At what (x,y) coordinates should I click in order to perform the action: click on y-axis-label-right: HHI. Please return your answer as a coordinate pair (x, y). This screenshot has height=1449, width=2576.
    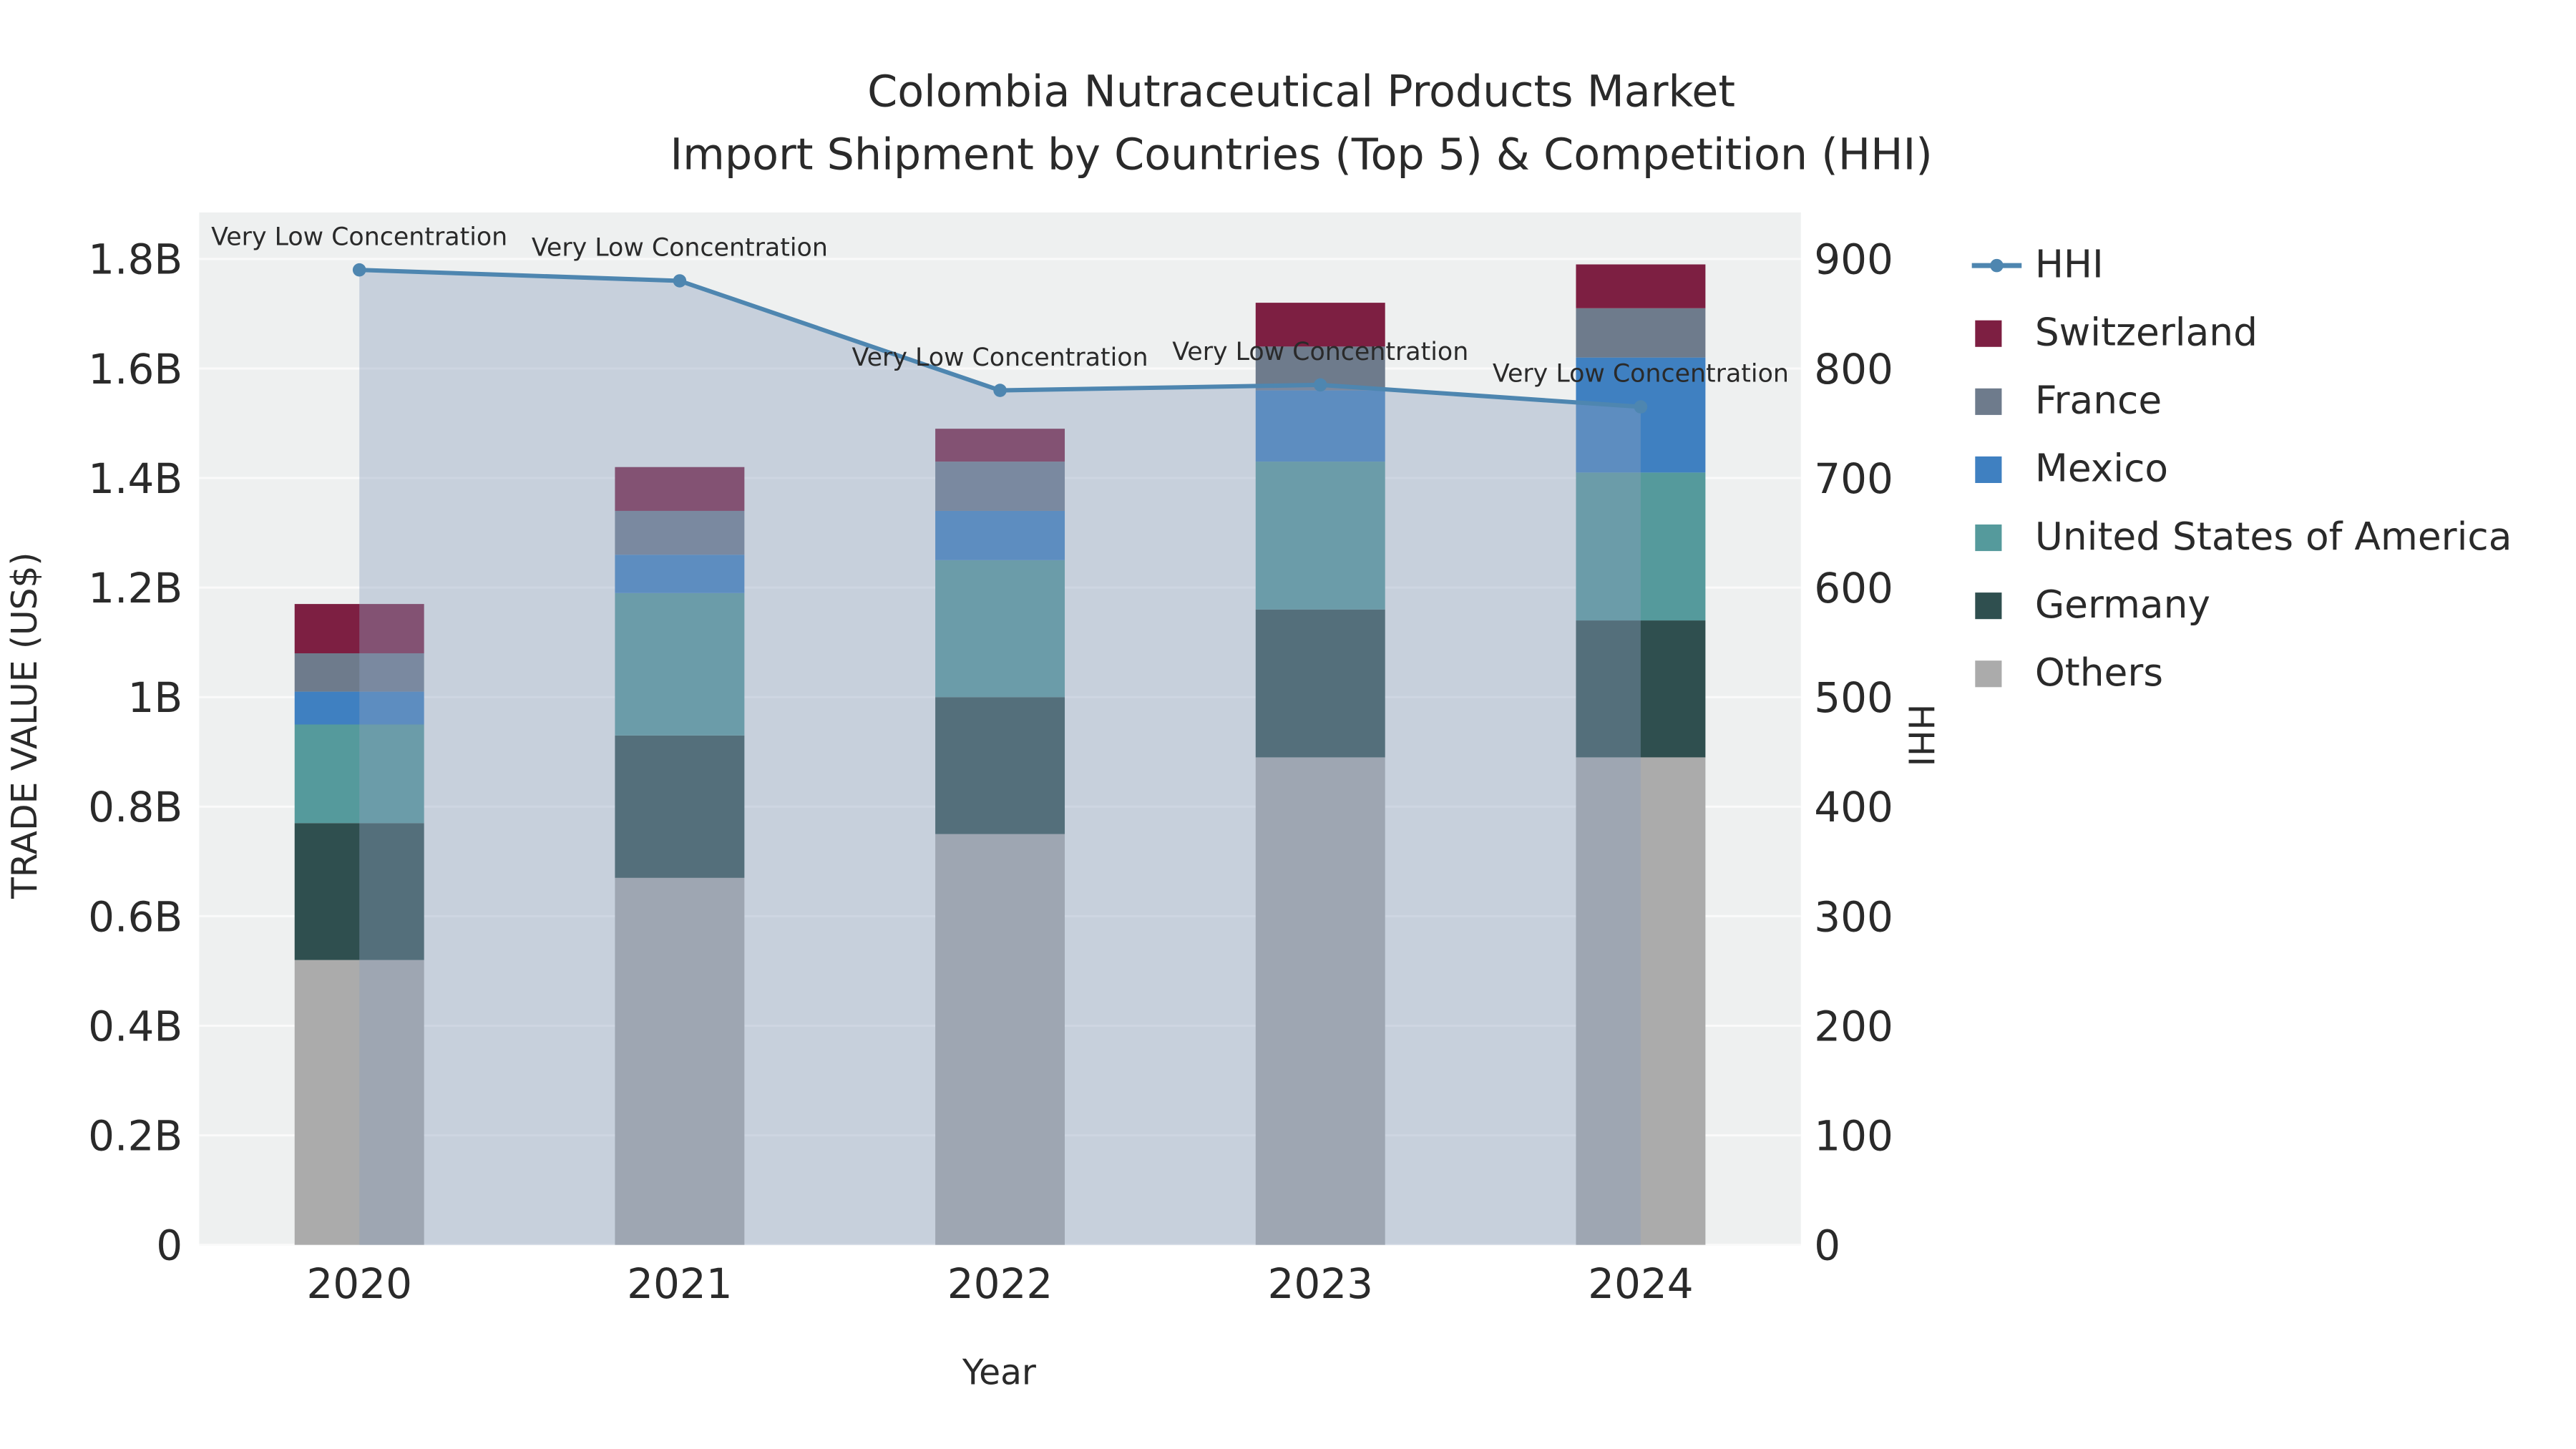
    Looking at the image, I should click on (1921, 735).